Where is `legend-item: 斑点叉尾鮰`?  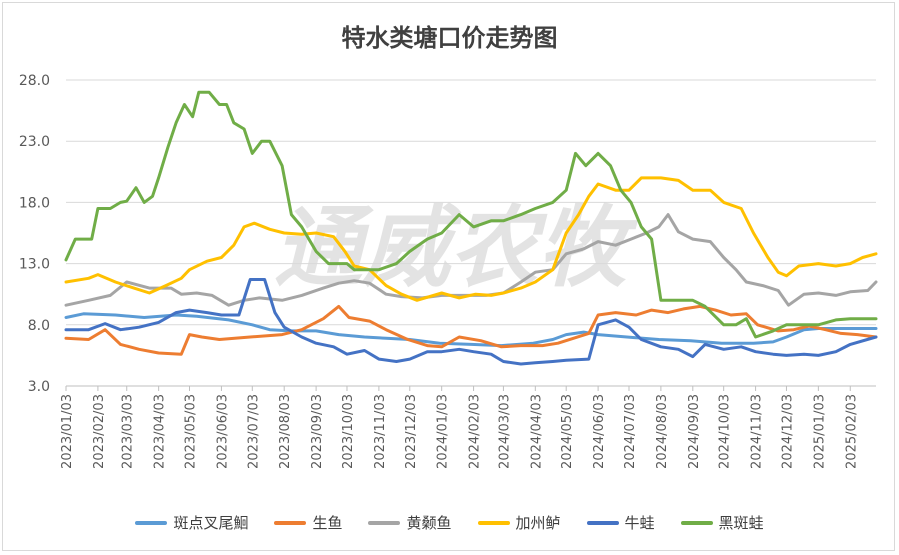
legend-item: 斑点叉尾鮰 is located at coordinates (191, 522).